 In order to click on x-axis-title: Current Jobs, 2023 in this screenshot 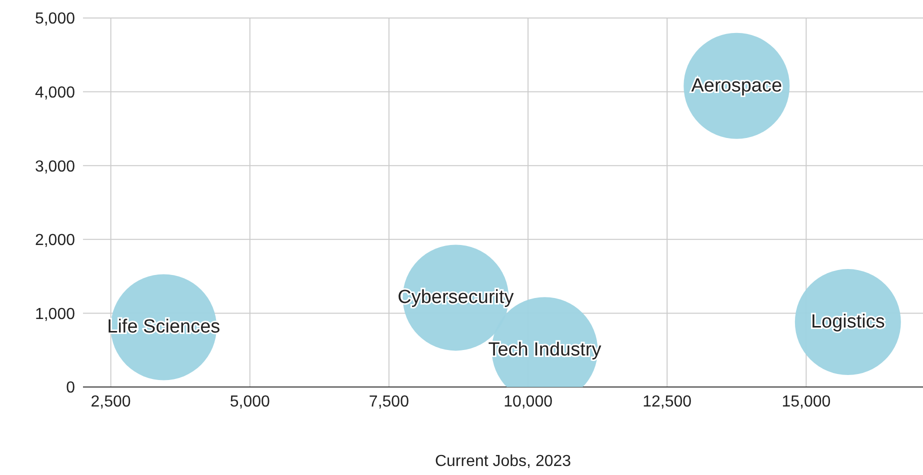, I will do `click(503, 461)`.